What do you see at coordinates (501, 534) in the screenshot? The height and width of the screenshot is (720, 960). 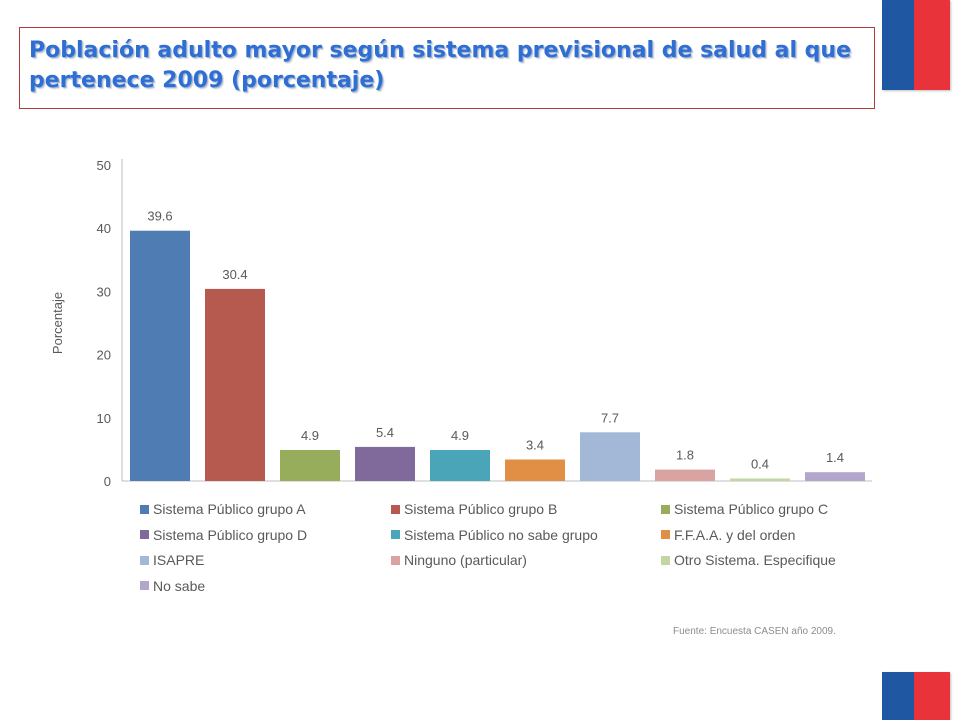 I see `legend-label: Sistema Público no sabe grupo` at bounding box center [501, 534].